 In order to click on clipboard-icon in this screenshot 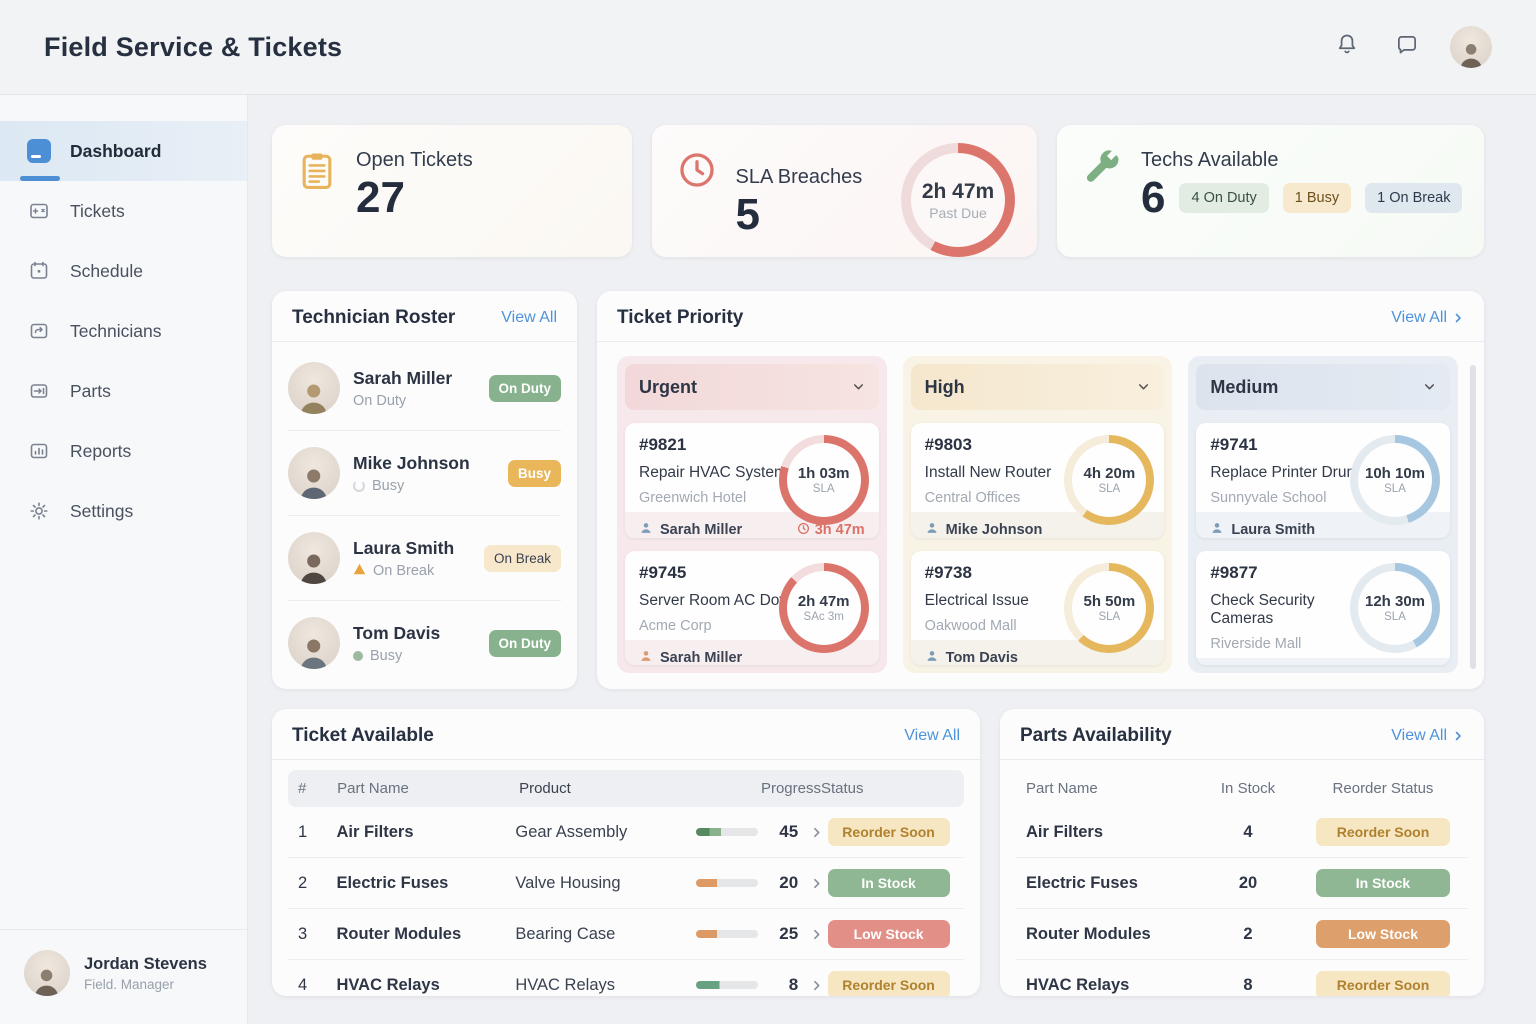, I will do `click(317, 170)`.